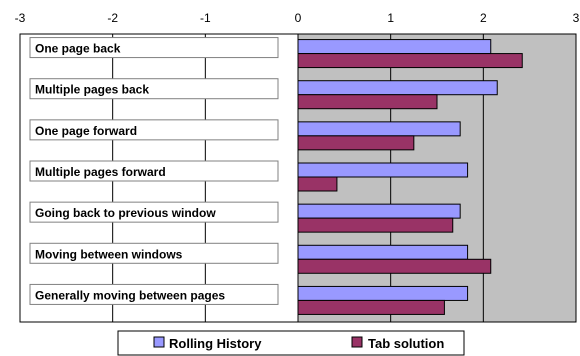 Image resolution: width=580 pixels, height=356 pixels. I want to click on x-tick-label: -1, so click(205, 18).